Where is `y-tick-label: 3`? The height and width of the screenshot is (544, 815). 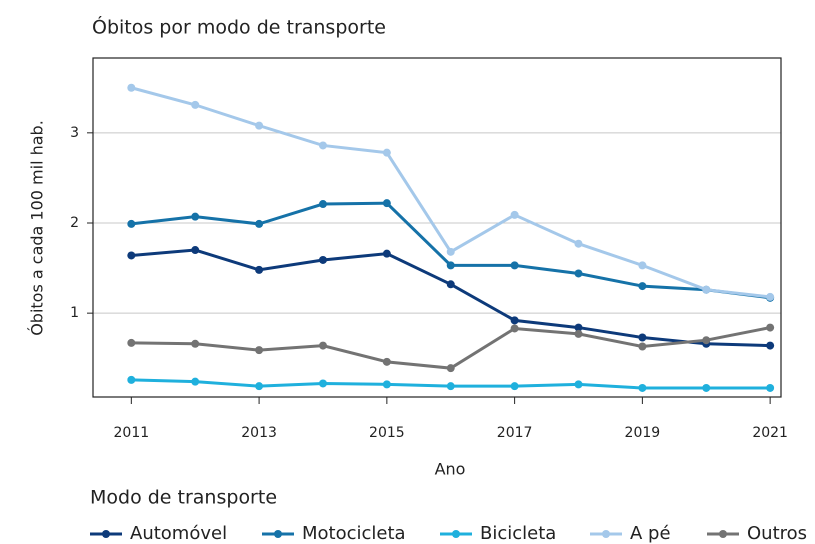 y-tick-label: 3 is located at coordinates (74, 133).